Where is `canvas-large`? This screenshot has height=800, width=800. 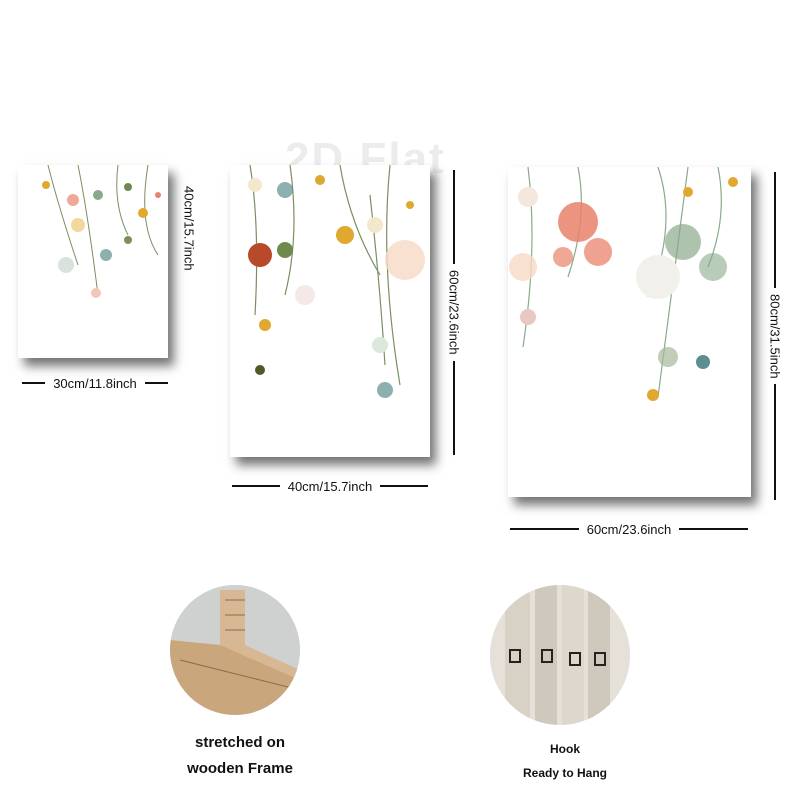 canvas-large is located at coordinates (629, 332).